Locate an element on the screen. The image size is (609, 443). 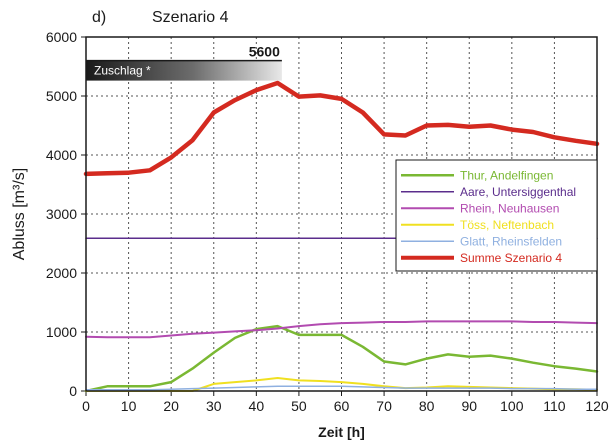
chart-title: Szenario 4 is located at coordinates (190, 17).